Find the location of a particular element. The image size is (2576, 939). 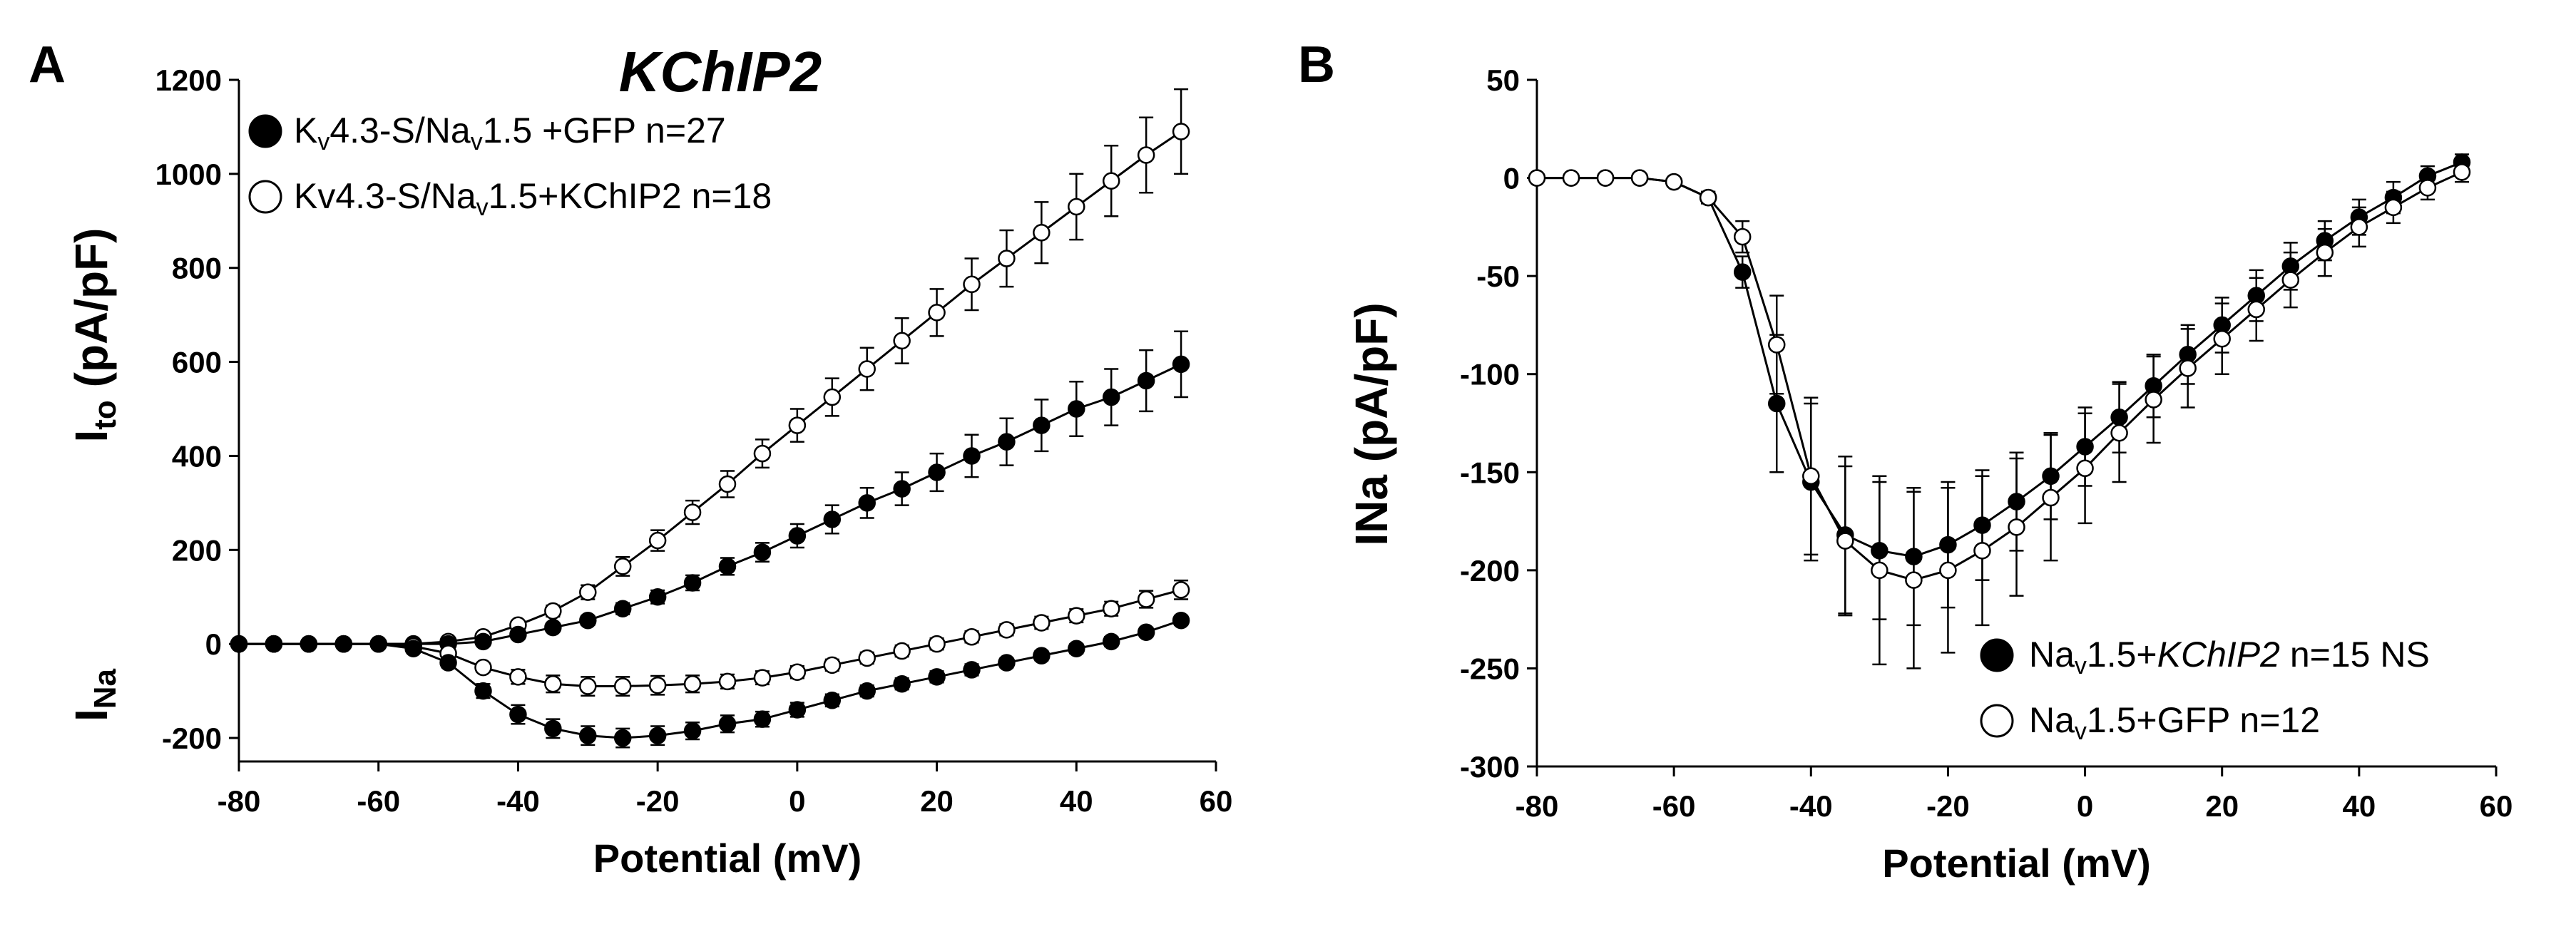

legend-entry: Kv4.3-S/Nav1.5 +GFP n=27 is located at coordinates (510, 133).